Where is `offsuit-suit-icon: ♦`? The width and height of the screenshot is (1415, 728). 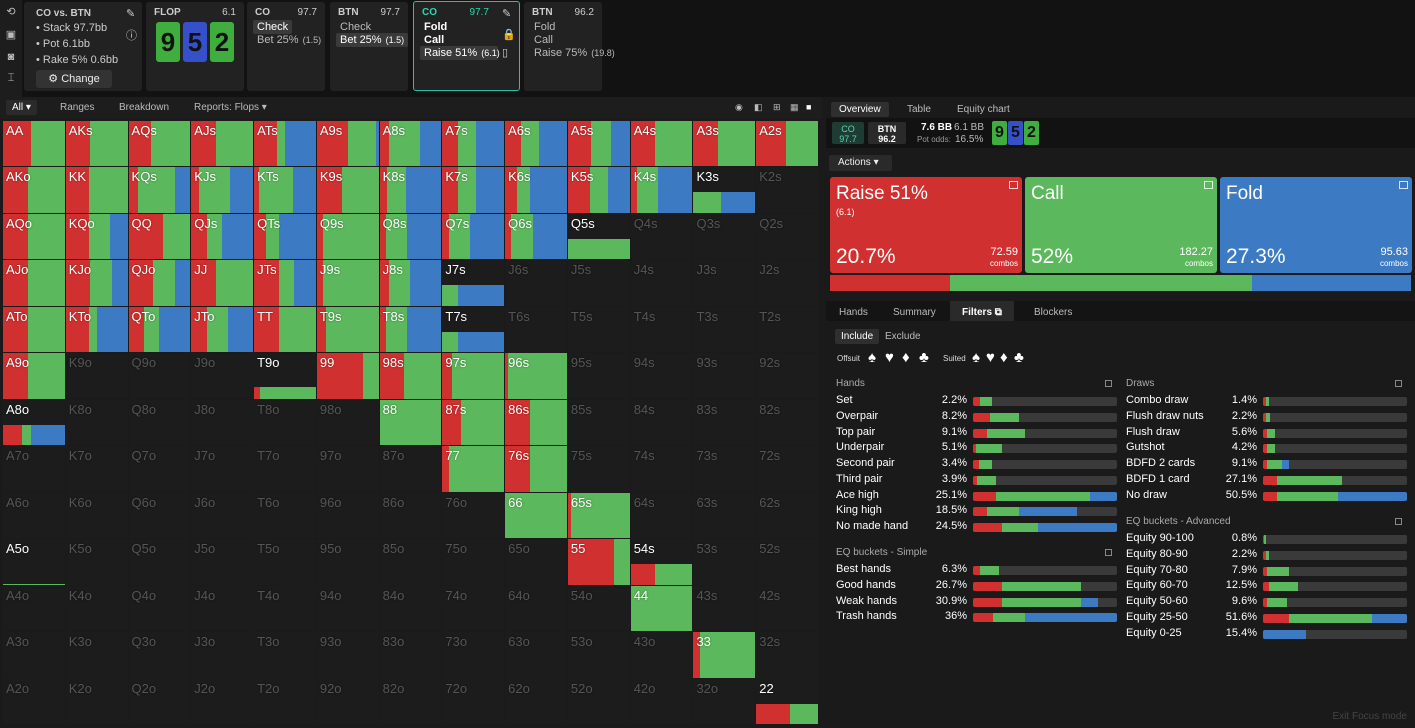
offsuit-suit-icon: ♦ is located at coordinates (906, 357).